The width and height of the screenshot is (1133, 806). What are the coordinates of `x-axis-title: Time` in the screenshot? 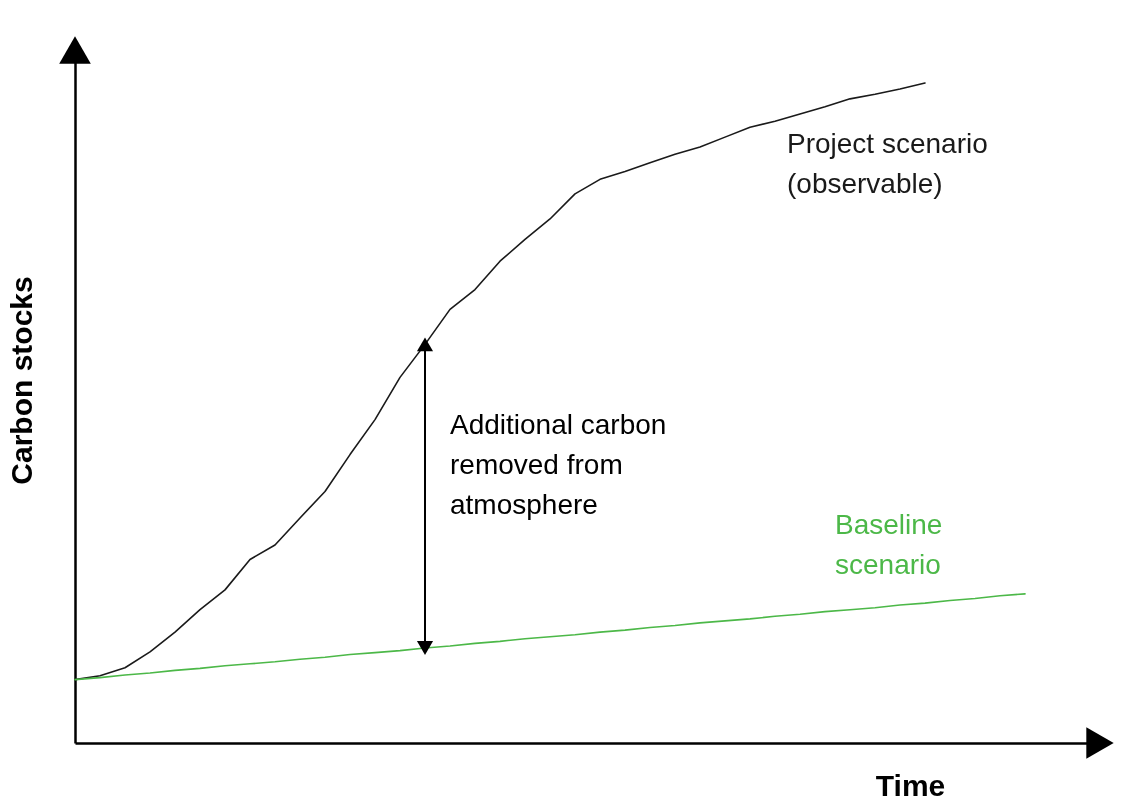 It's located at (910, 785).